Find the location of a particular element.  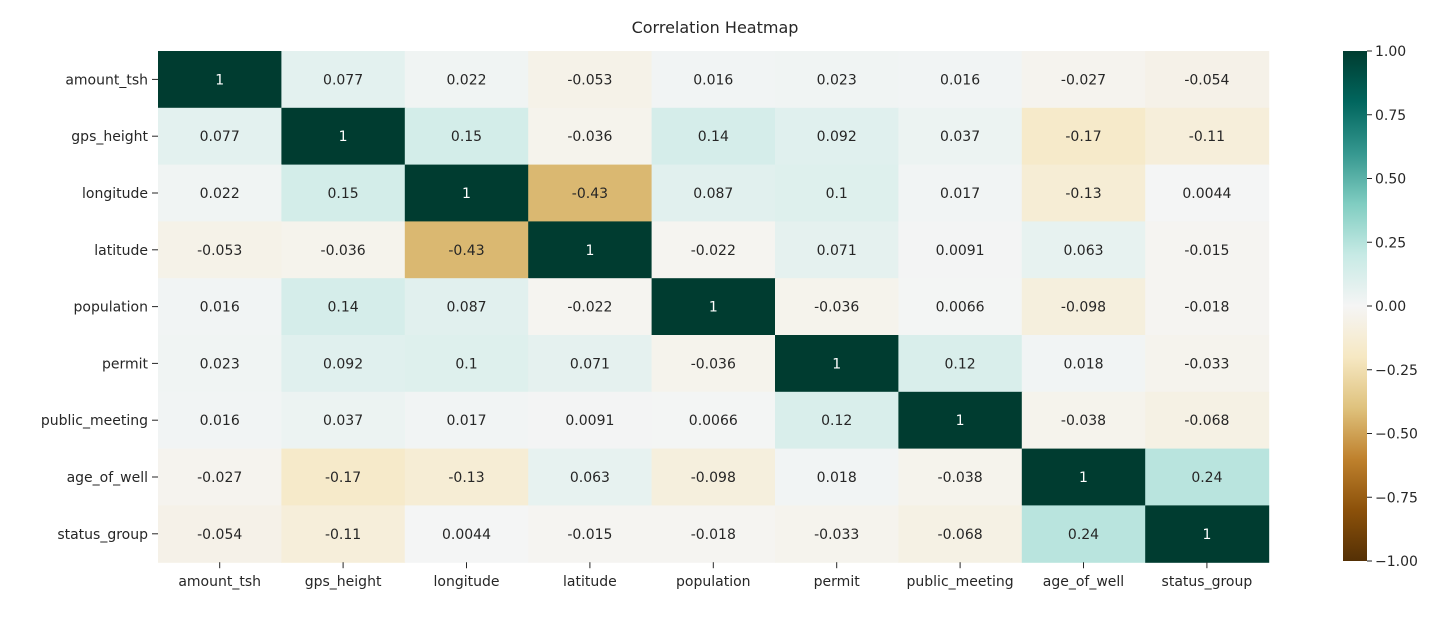

y-tick-label: status_group is located at coordinates (102, 535).